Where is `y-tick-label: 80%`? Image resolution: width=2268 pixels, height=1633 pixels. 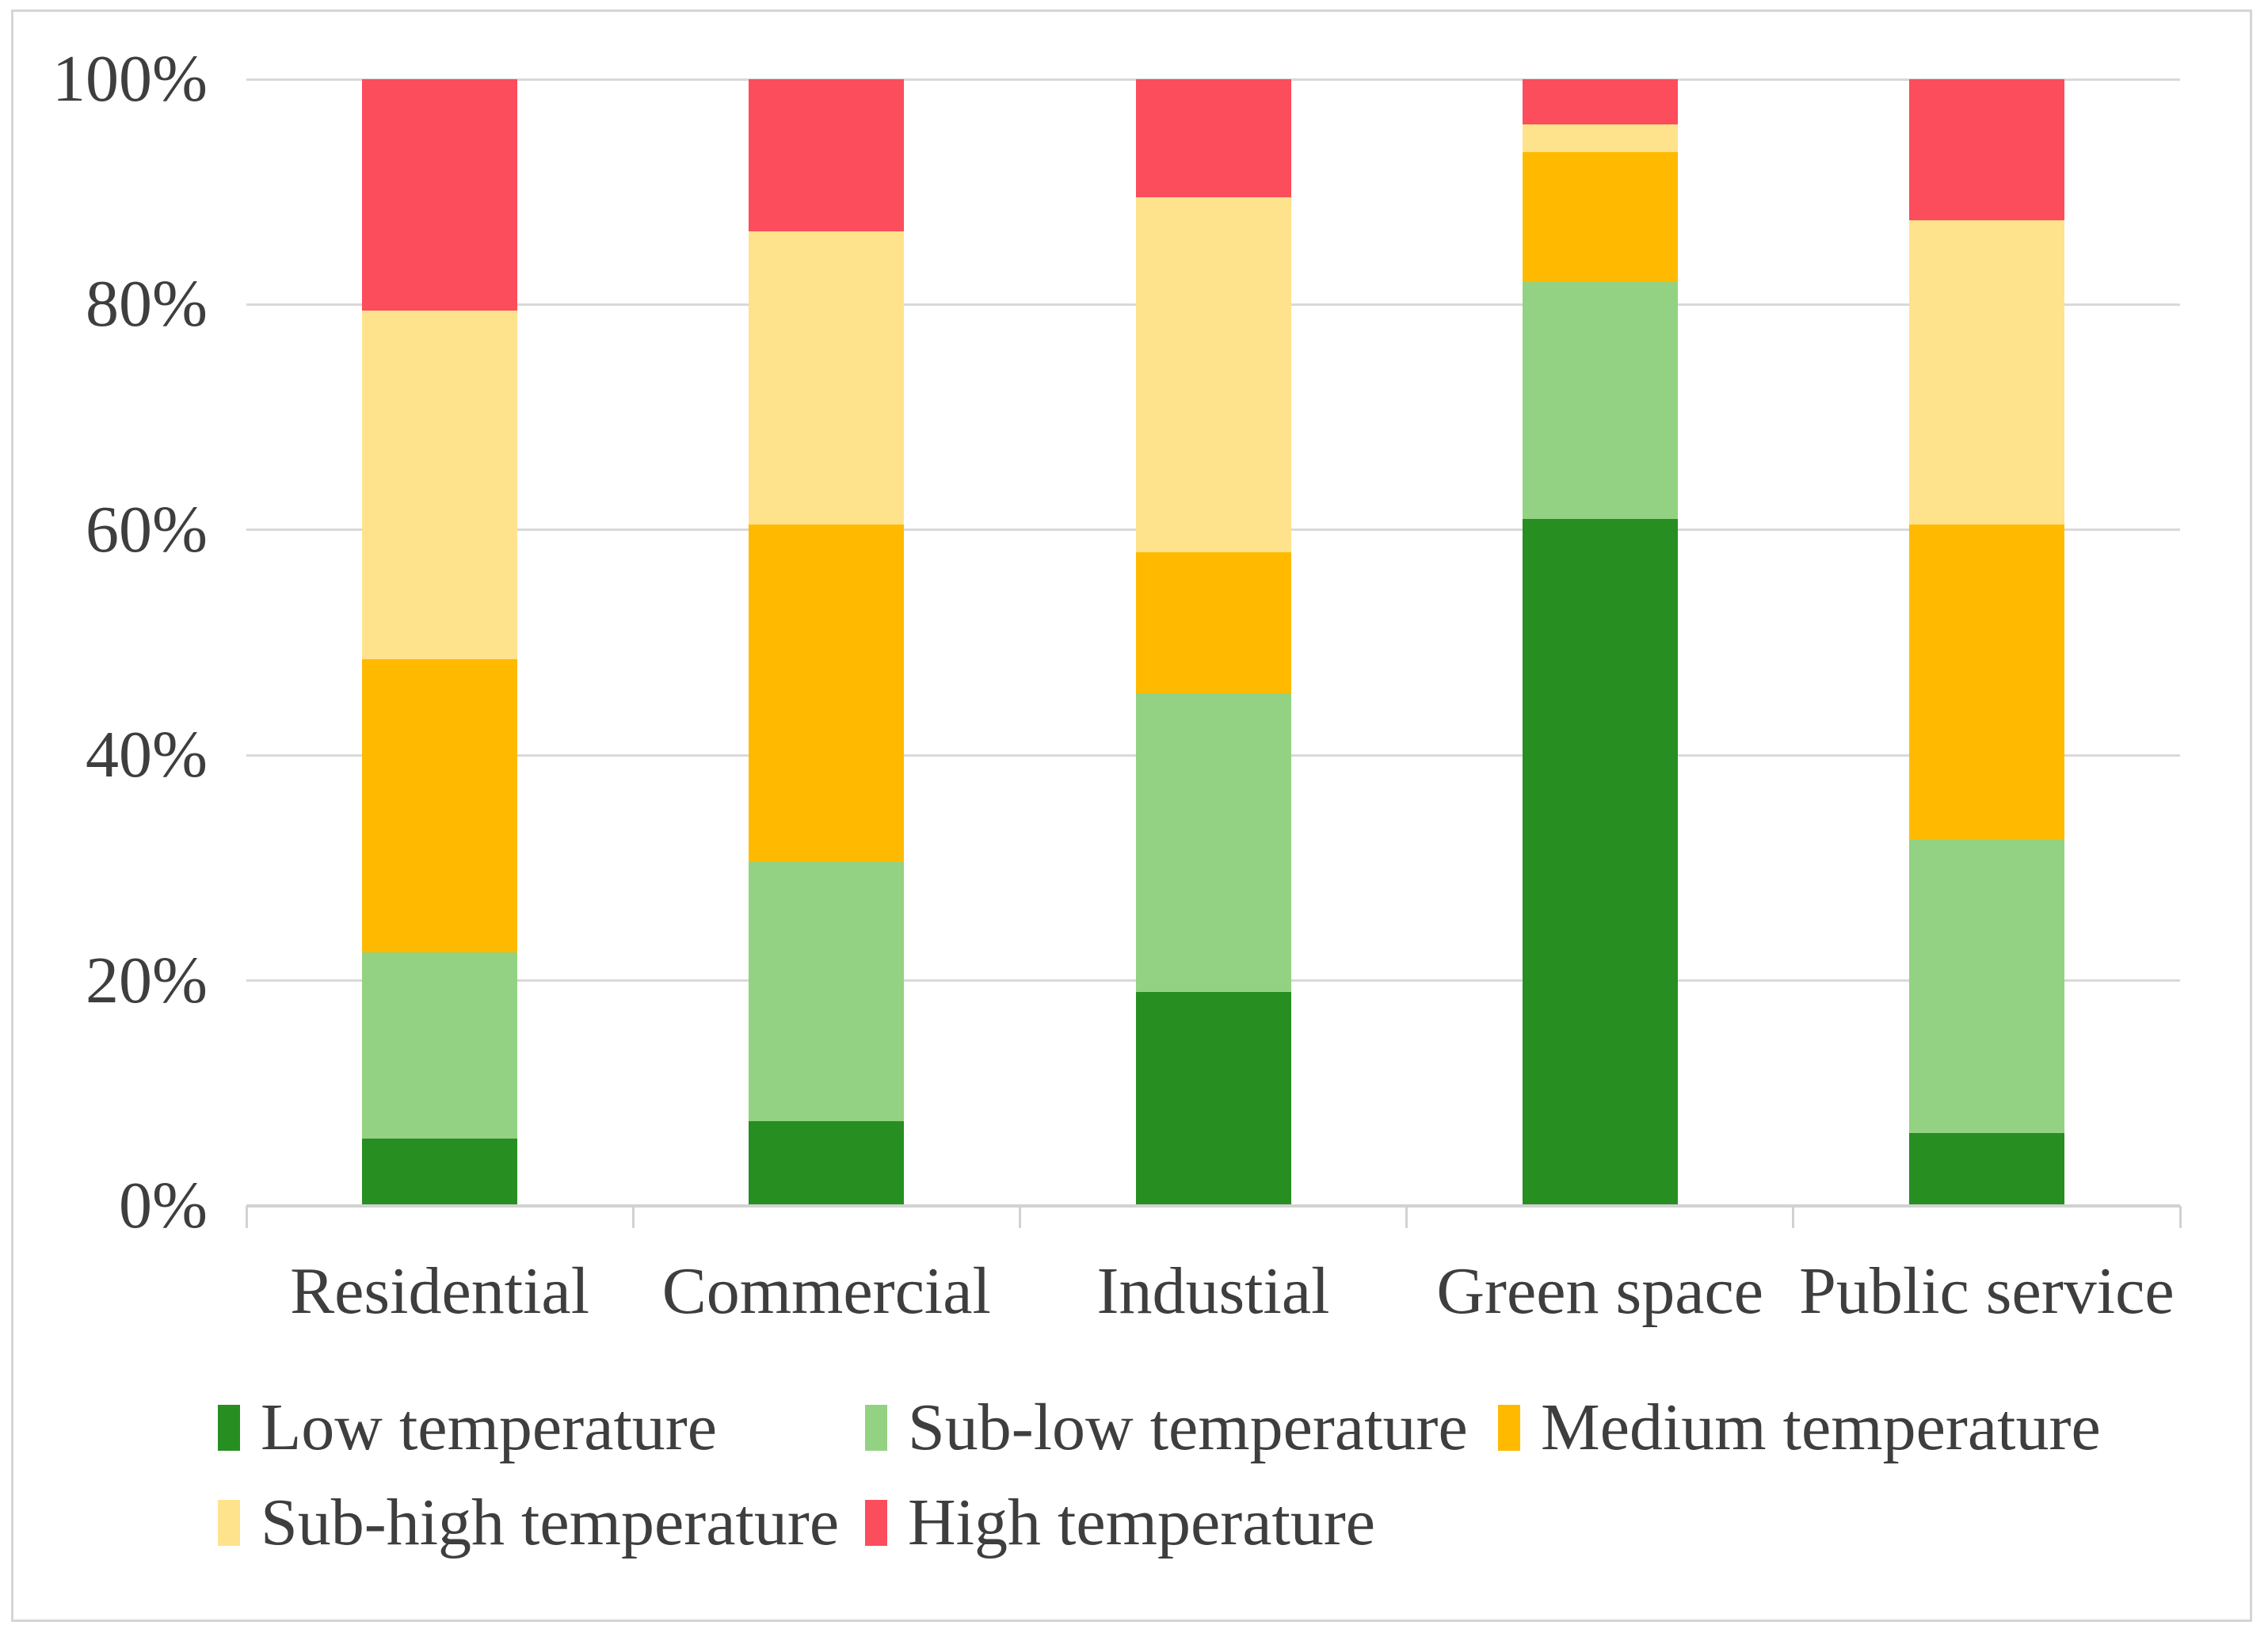 y-tick-label: 80% is located at coordinates (147, 304).